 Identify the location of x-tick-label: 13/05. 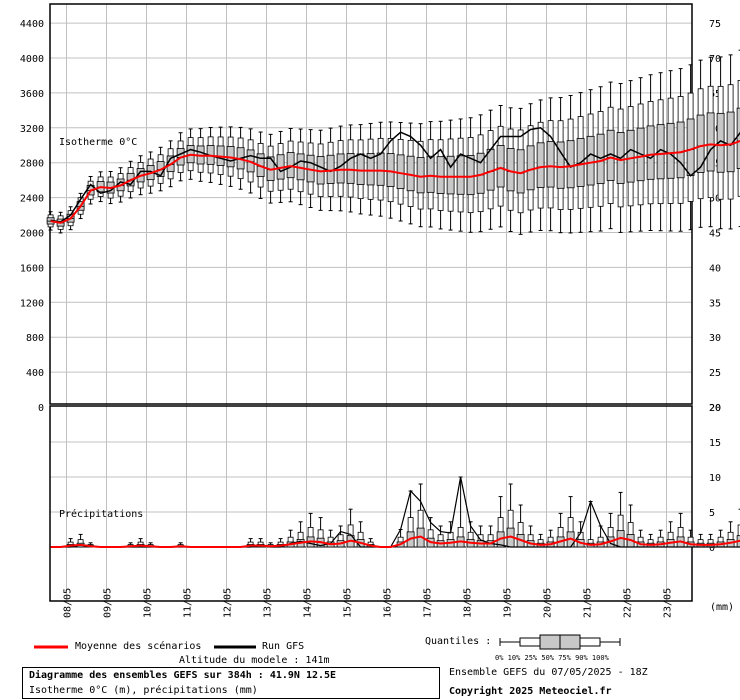
(268, 603).